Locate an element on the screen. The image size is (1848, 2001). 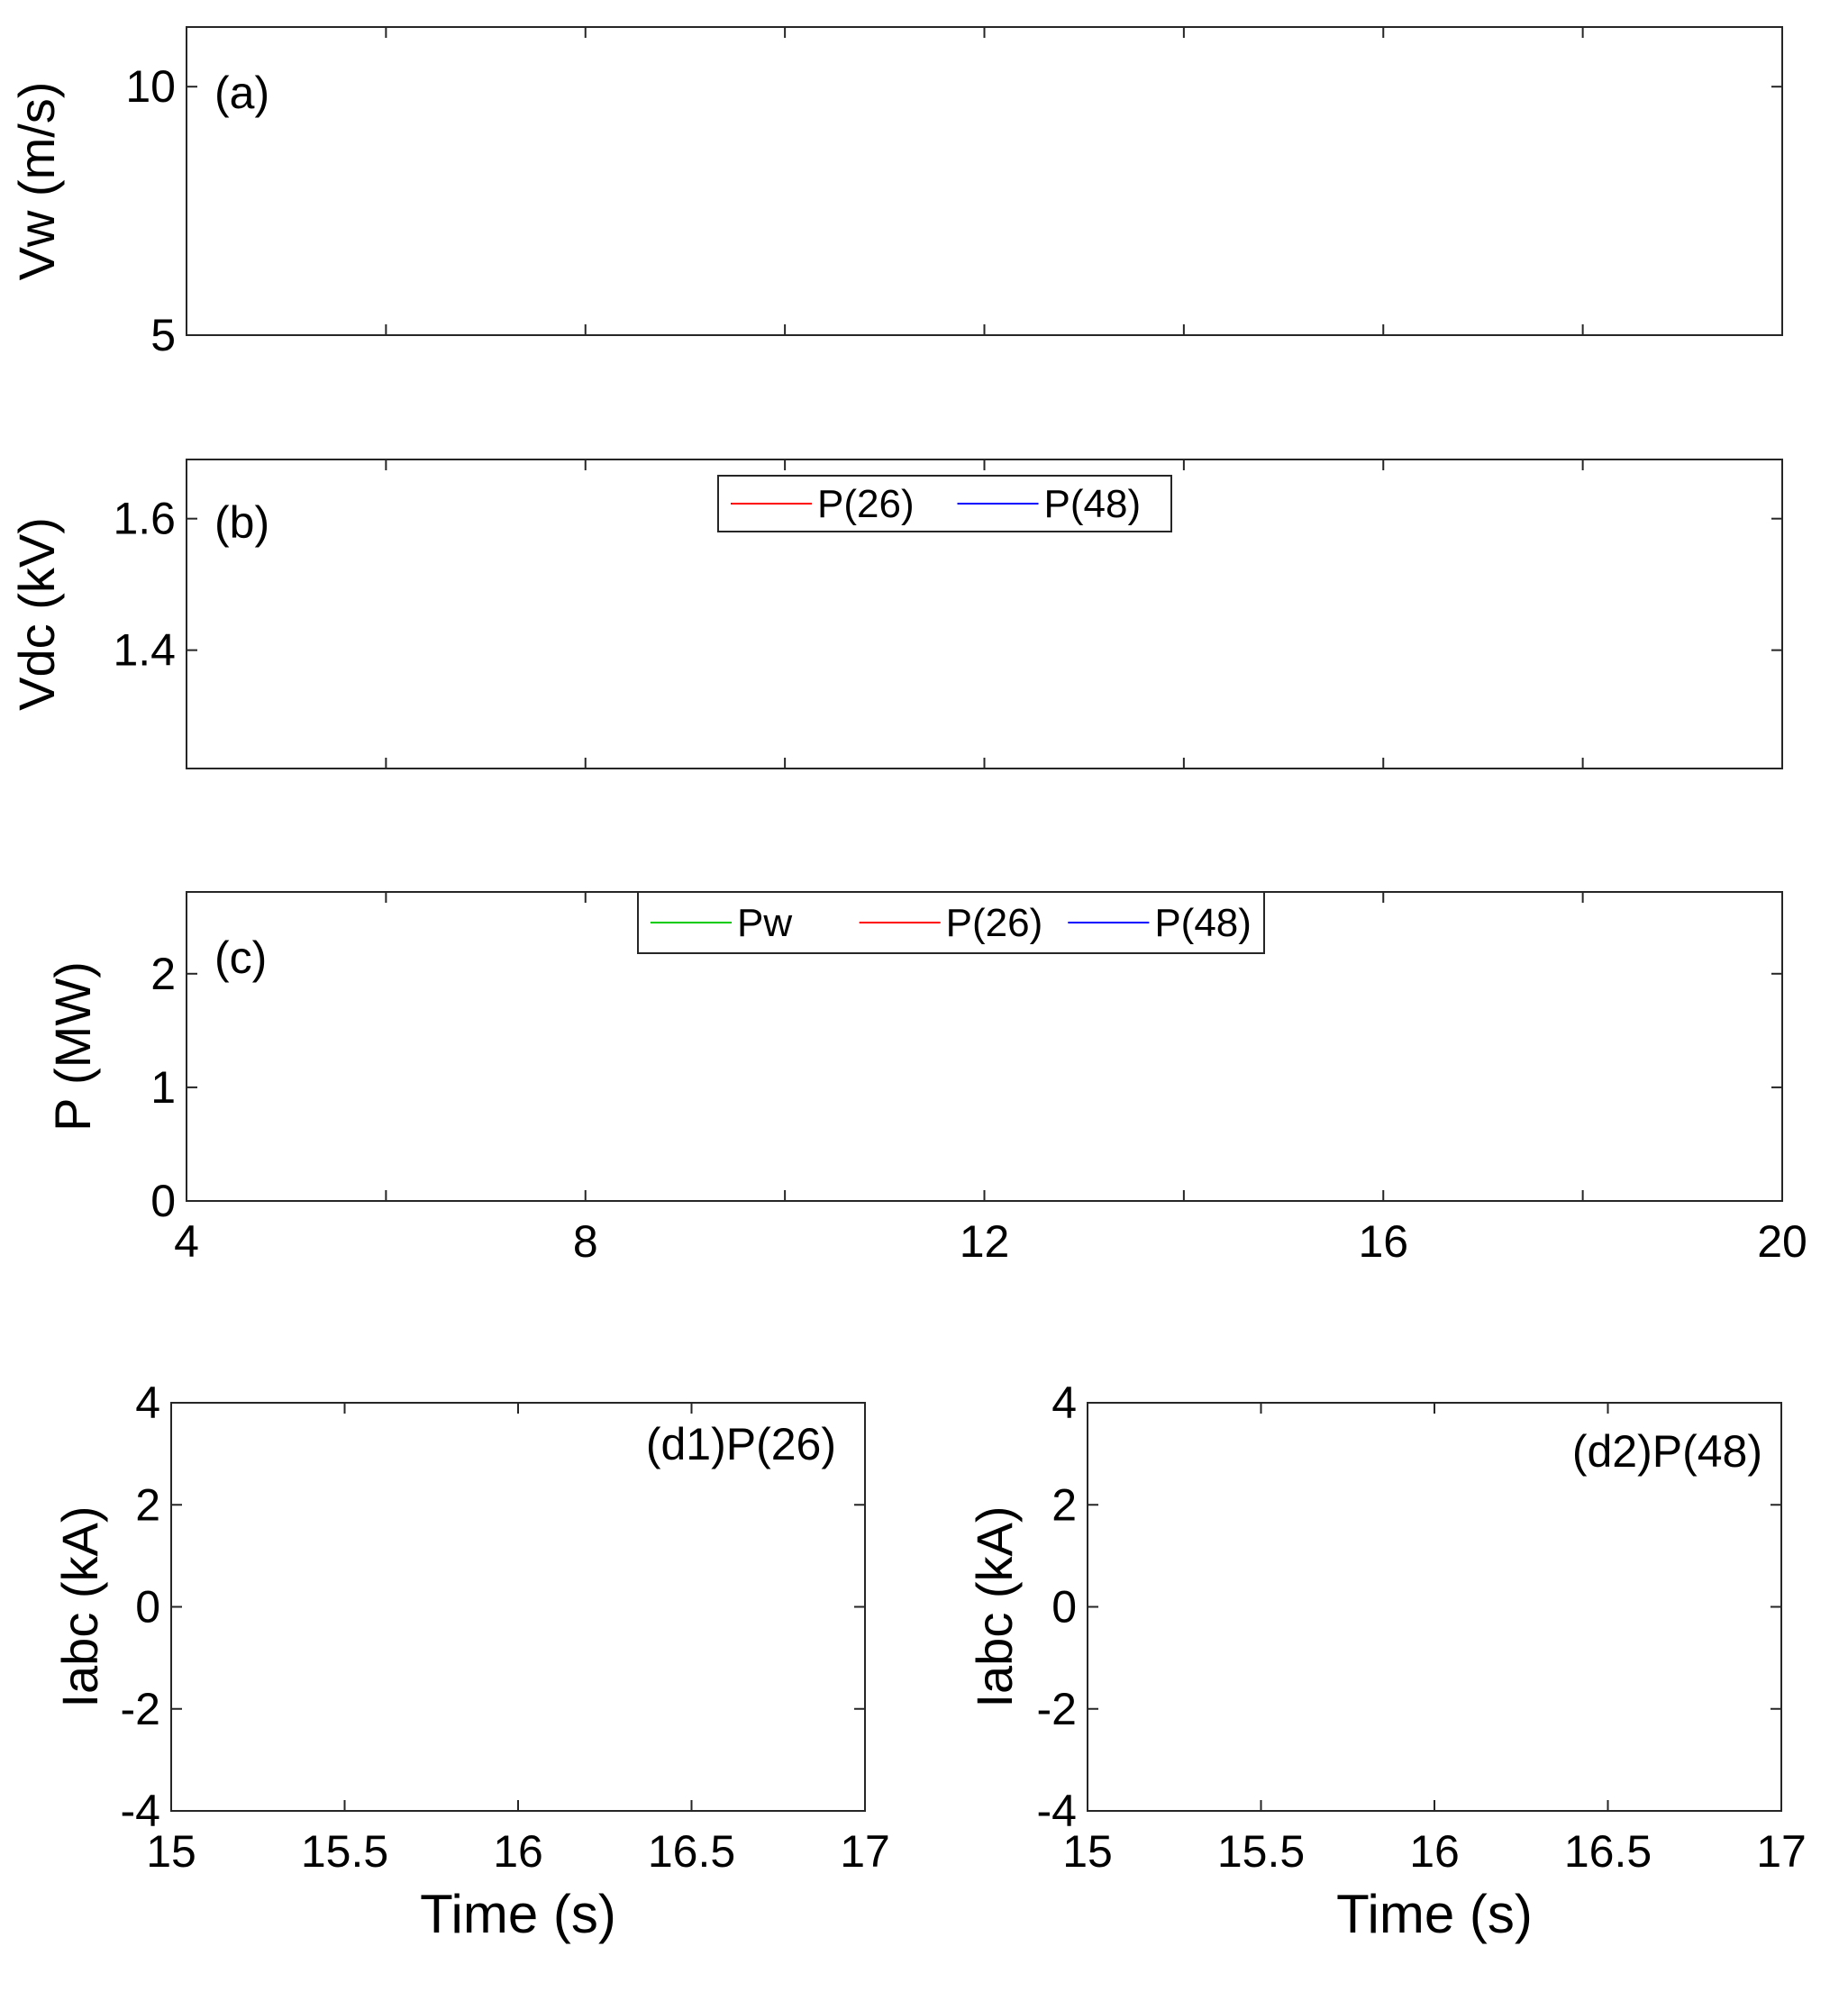
panel-b: 1.4 1.6 Vdc (kV) (b) P(26) P(48) is located at coordinates (895, 614).